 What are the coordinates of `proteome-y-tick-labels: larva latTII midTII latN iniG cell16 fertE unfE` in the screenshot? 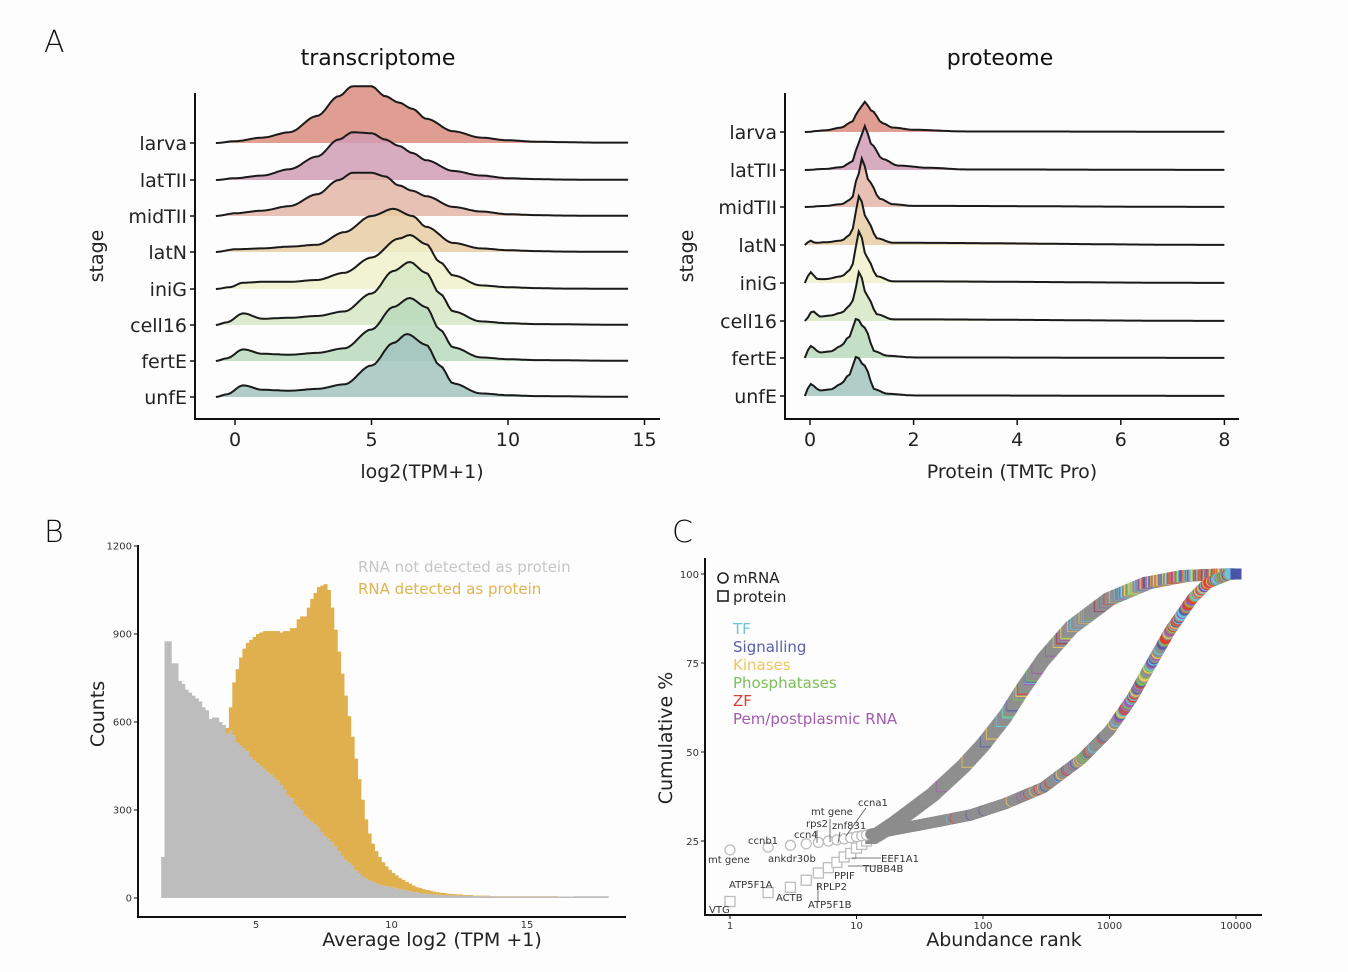 It's located at (751, 265).